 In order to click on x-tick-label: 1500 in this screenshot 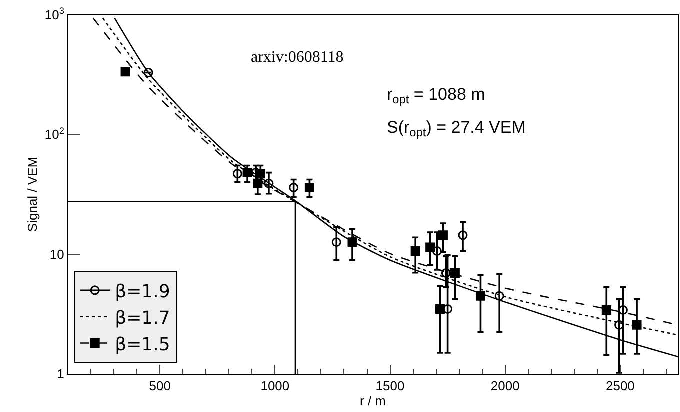, I will do `click(390, 386)`.